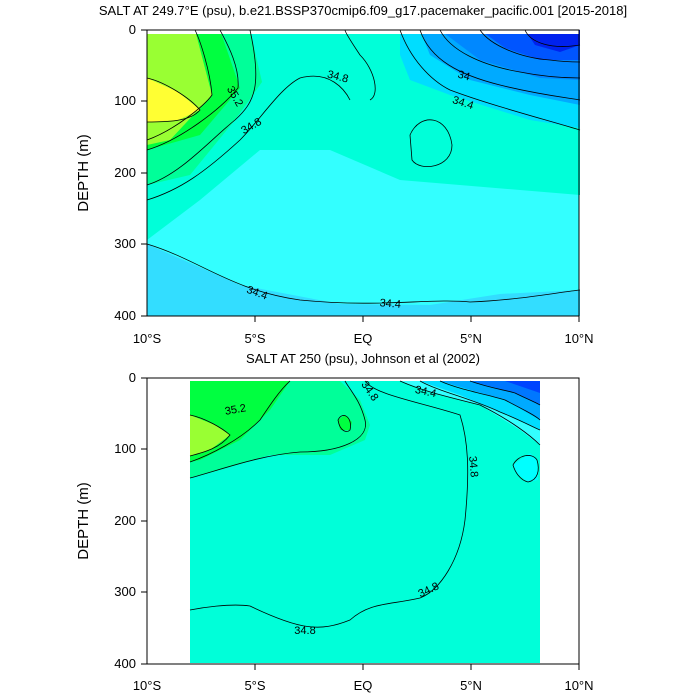 Image resolution: width=700 pixels, height=700 pixels. What do you see at coordinates (83, 173) in the screenshot?
I see `top-y-axis-label: DEPTH (m)` at bounding box center [83, 173].